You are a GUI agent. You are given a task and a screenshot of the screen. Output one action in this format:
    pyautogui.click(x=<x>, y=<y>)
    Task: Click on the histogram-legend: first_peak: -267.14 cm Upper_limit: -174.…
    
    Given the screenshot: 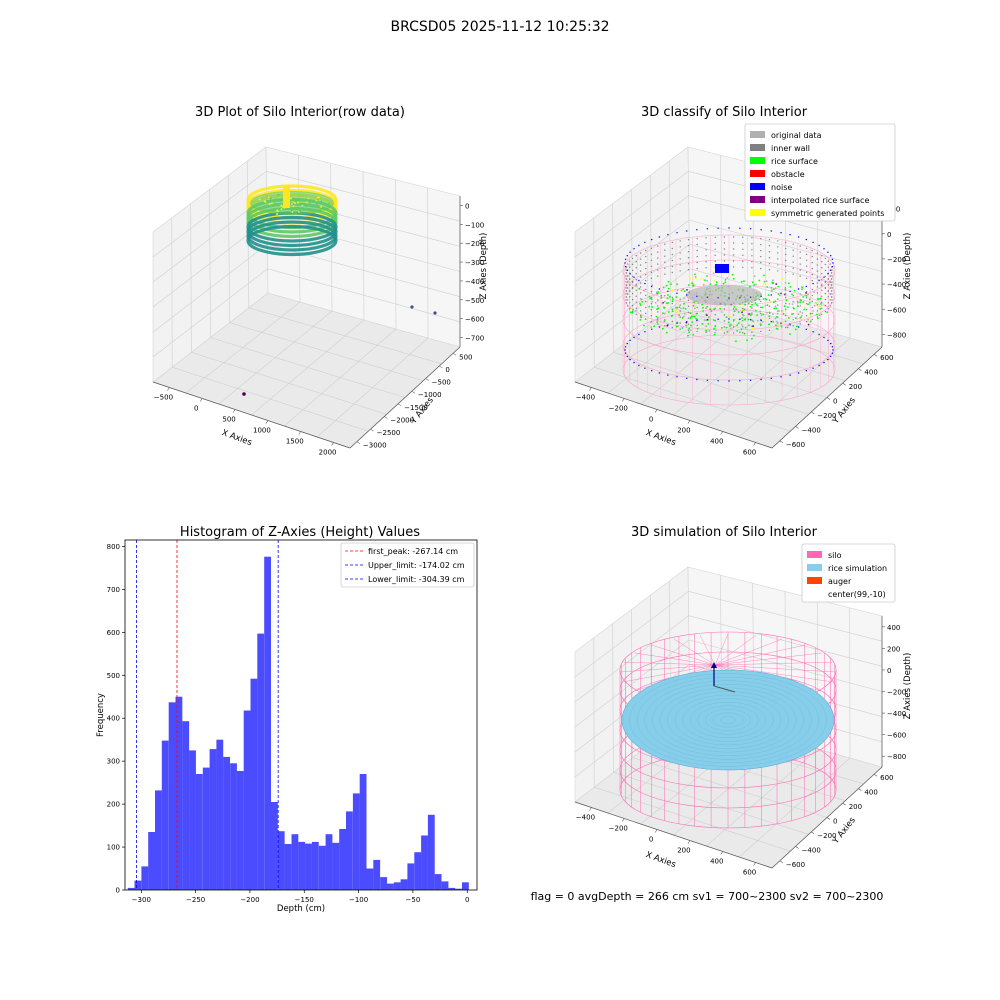 What is the action you would take?
    pyautogui.click(x=407, y=565)
    